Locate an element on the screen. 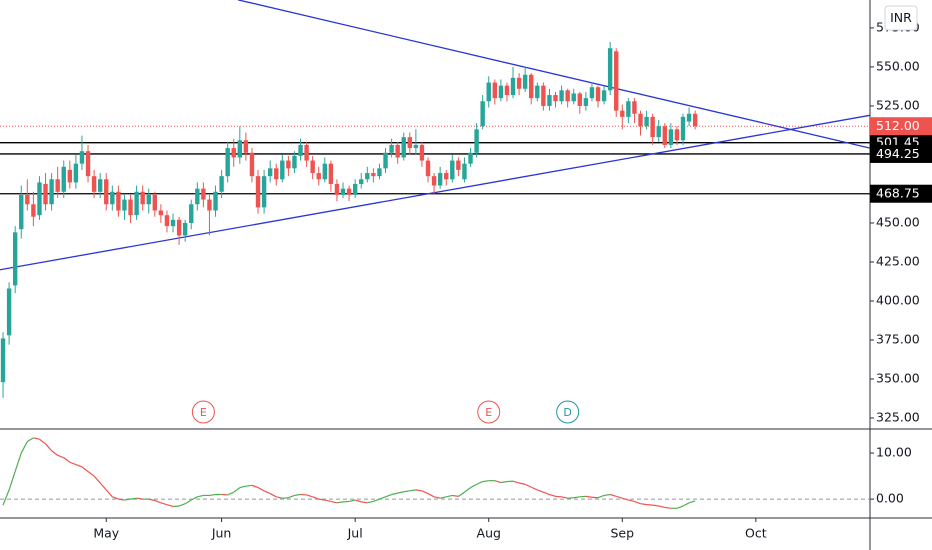  y-tick-label: 400.00 is located at coordinates (898, 299).